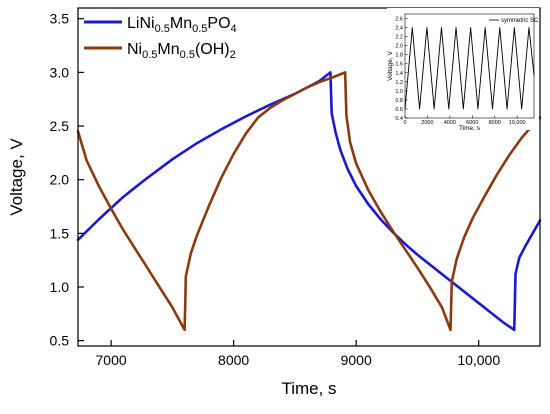  What do you see at coordinates (399, 20) in the screenshot?
I see `inset-y-tick-label: 2.6` at bounding box center [399, 20].